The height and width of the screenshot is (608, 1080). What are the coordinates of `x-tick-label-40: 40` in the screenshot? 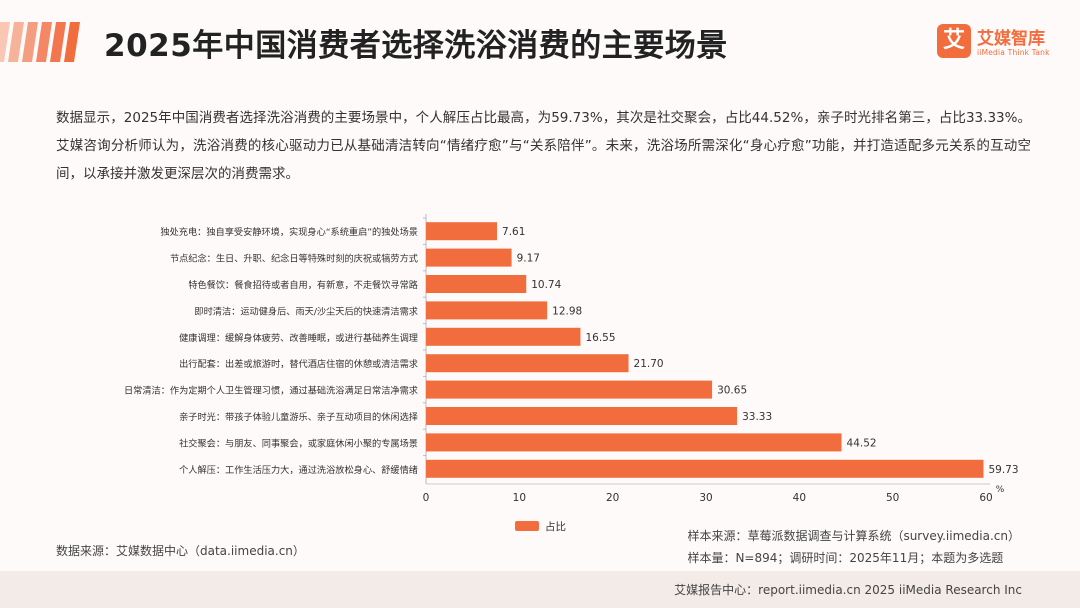 It's located at (799, 498).